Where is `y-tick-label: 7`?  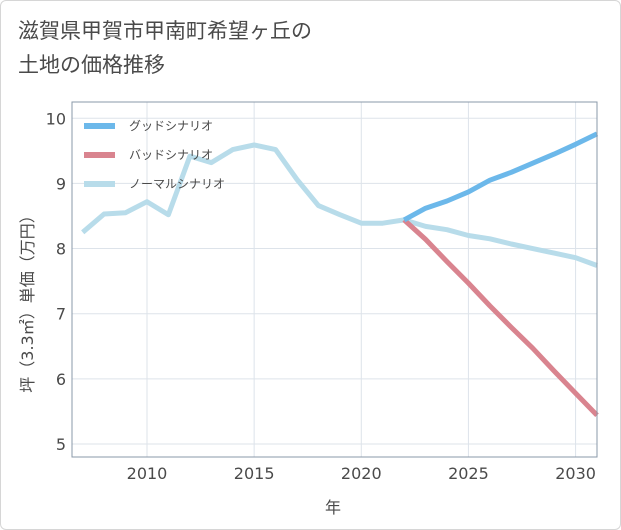 y-tick-label: 7 is located at coordinates (61, 314).